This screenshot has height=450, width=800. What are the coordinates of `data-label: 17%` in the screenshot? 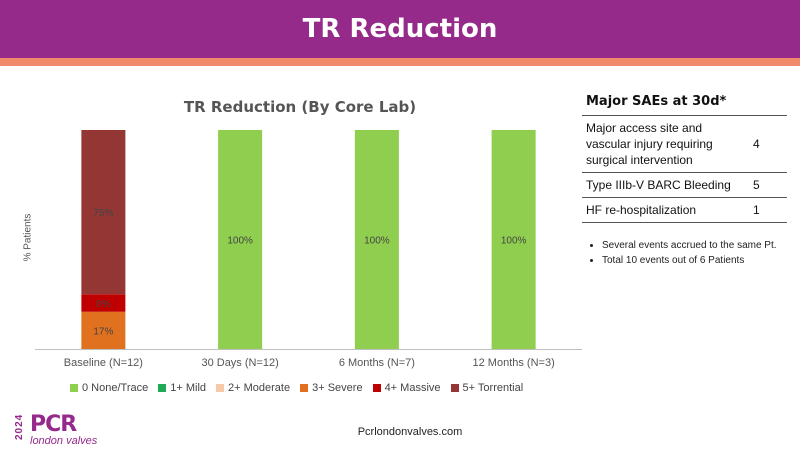 It's located at (103, 331).